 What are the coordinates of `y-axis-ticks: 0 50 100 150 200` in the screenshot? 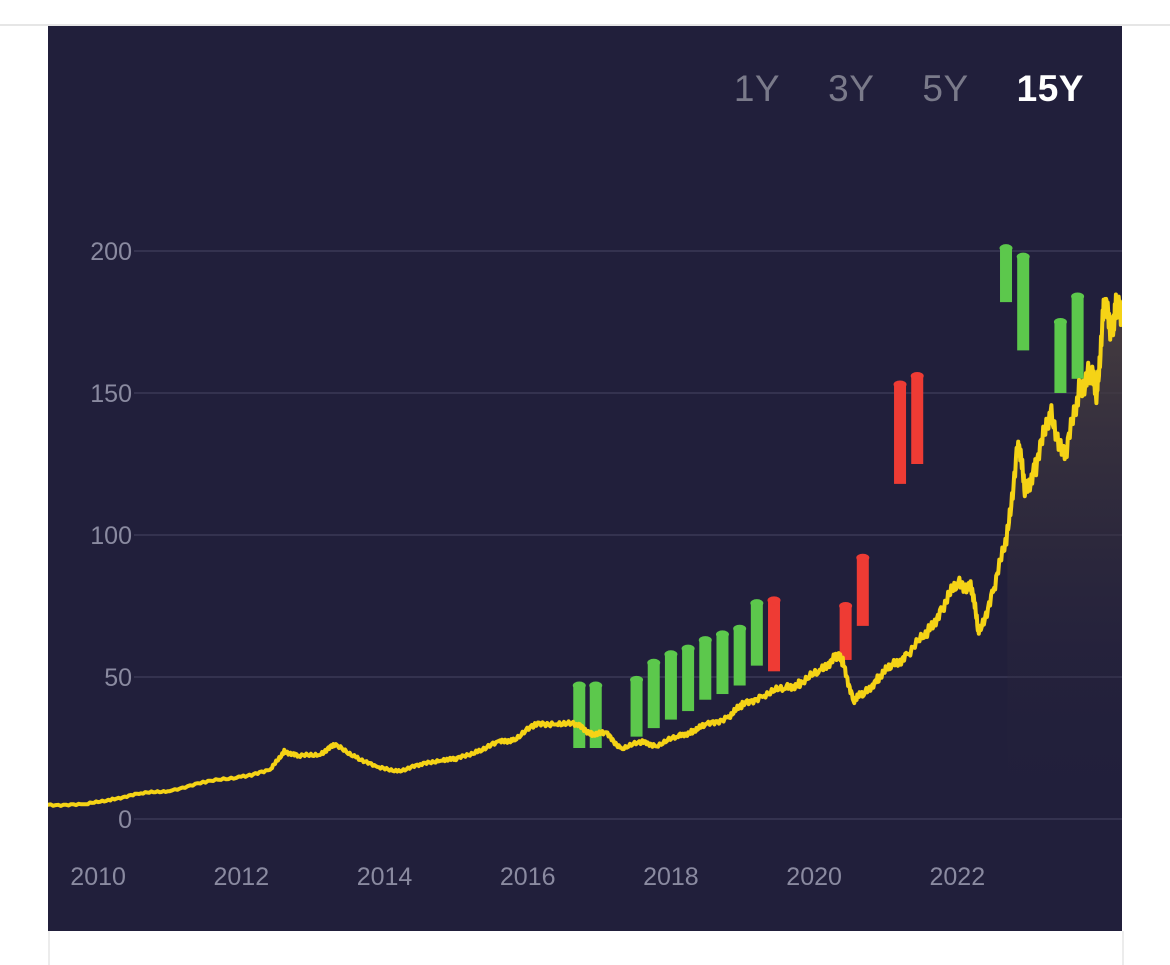 It's located at (111, 536).